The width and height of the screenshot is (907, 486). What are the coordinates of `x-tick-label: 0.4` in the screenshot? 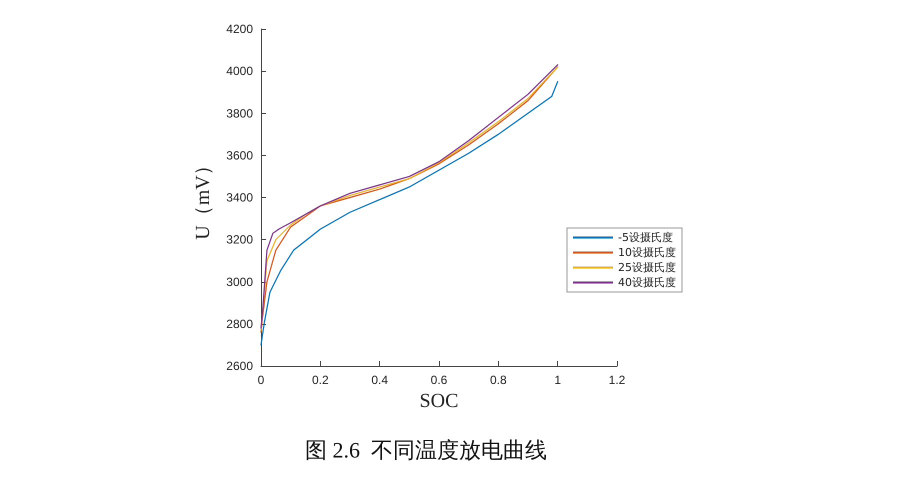 It's located at (379, 380).